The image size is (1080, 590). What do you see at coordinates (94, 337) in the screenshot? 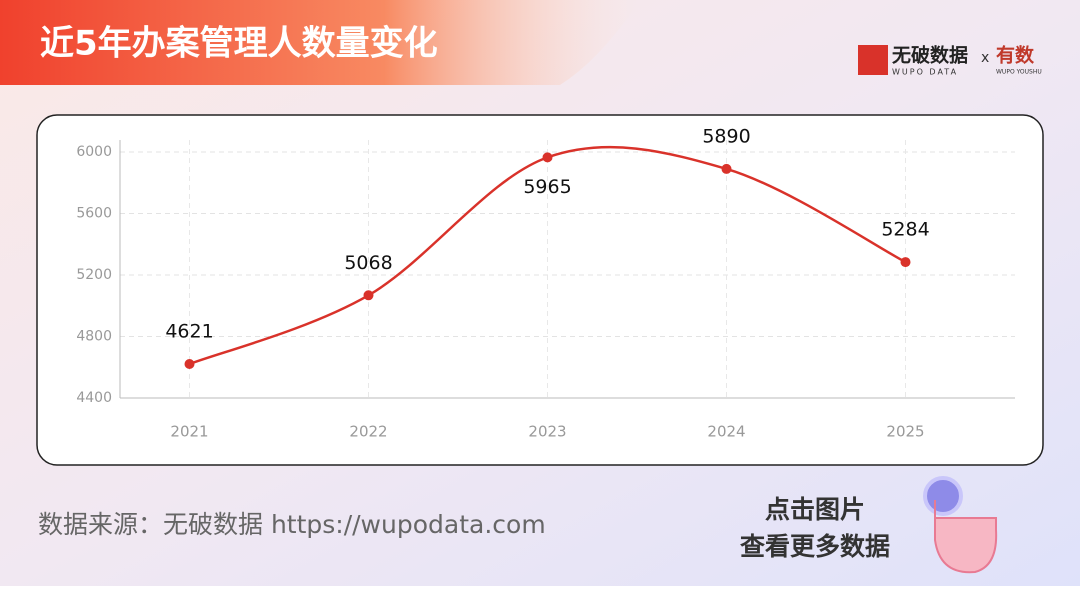
I see `y-tick-label: 4800` at bounding box center [94, 337].